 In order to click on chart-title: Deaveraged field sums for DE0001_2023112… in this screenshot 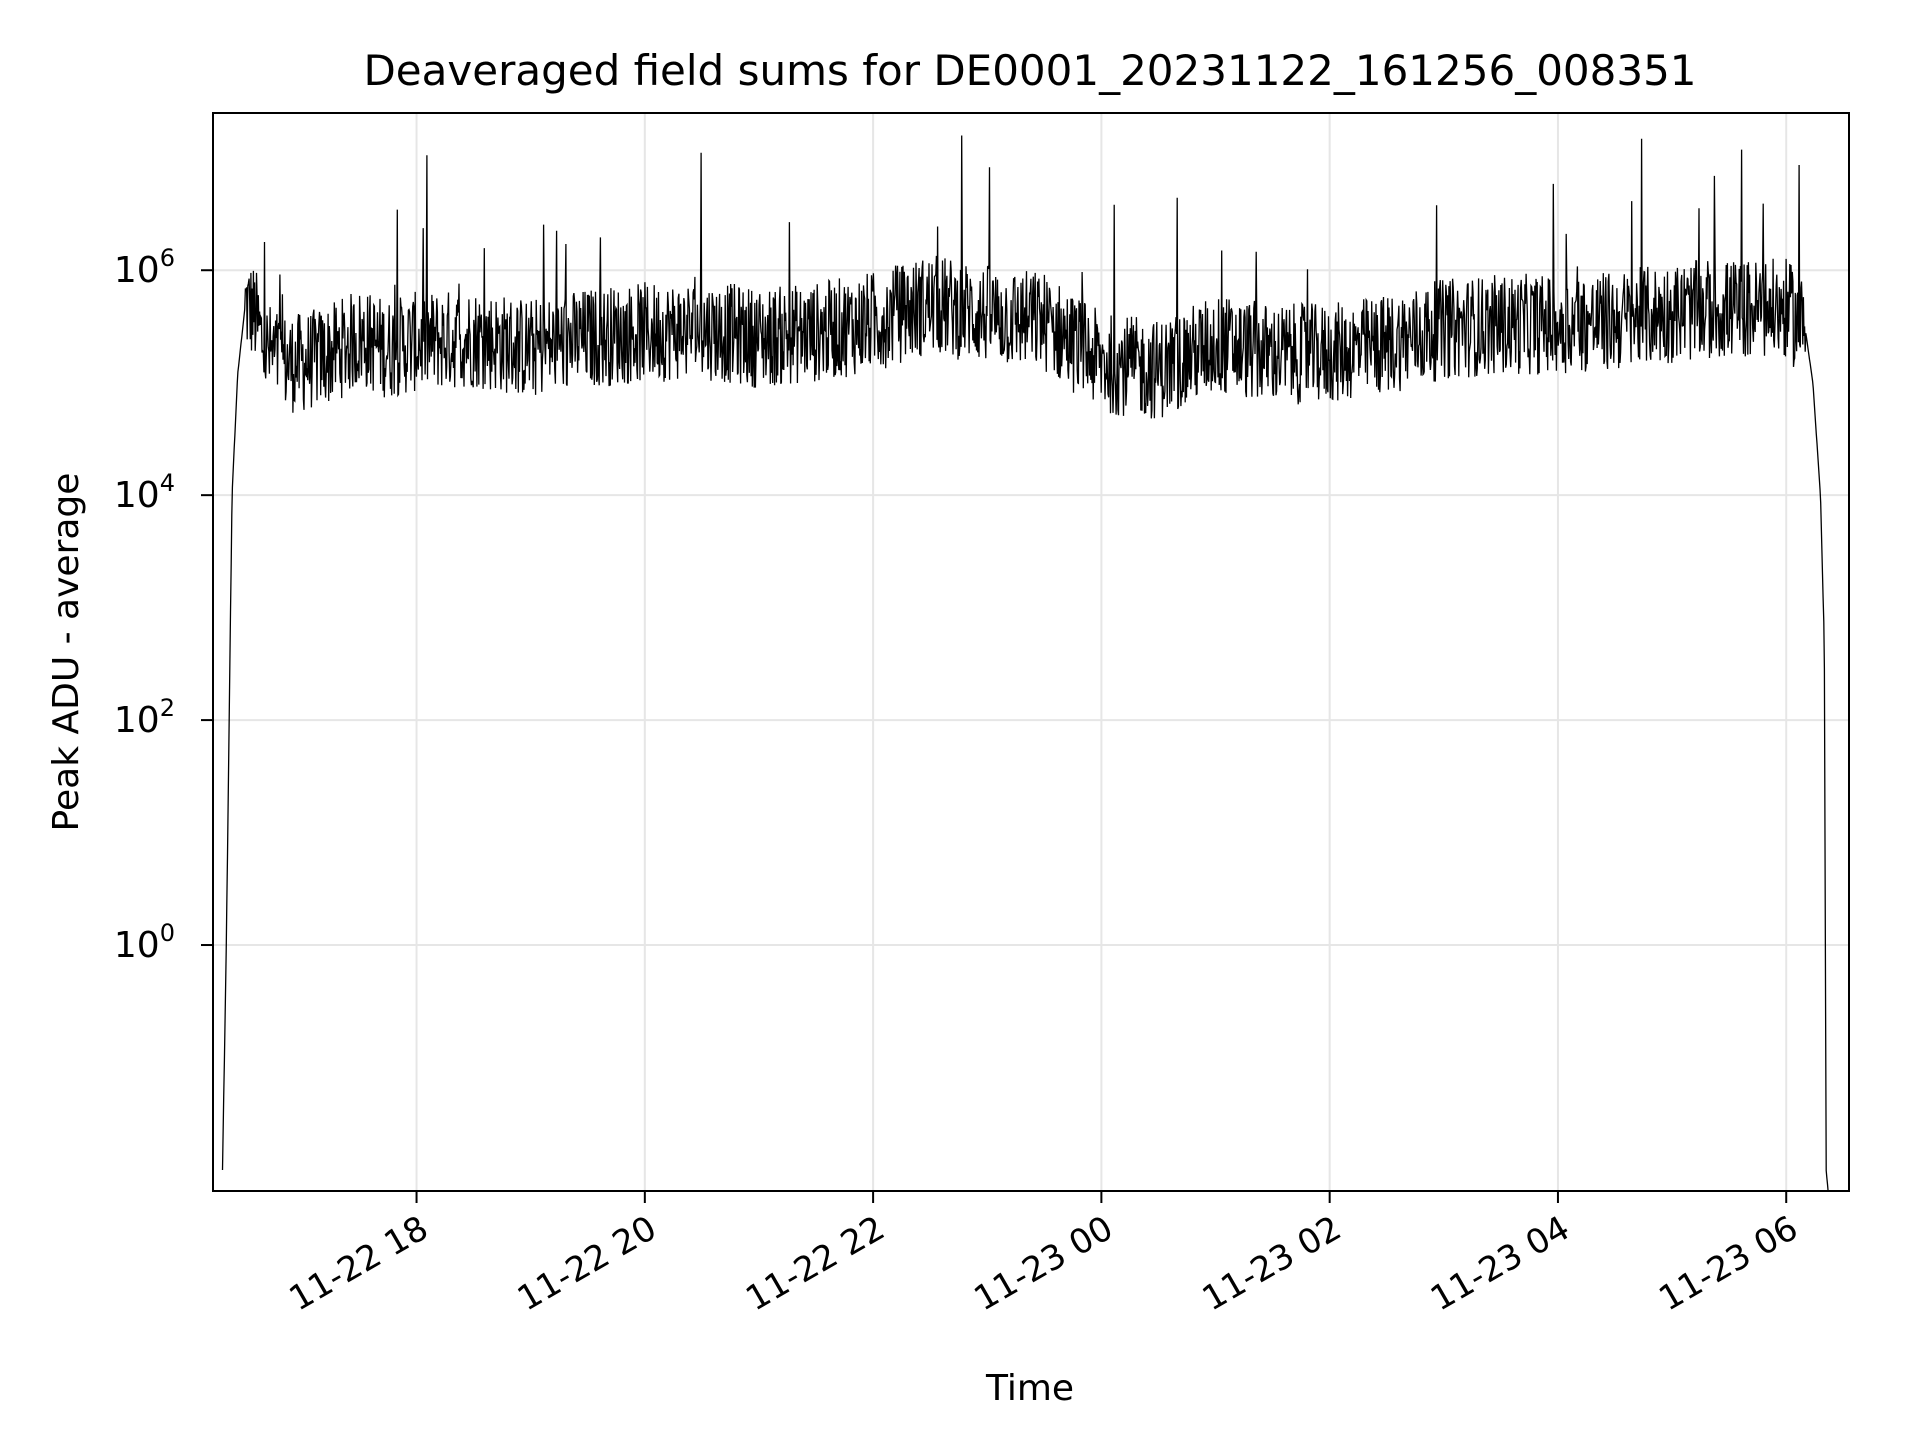, I will do `click(1029, 70)`.